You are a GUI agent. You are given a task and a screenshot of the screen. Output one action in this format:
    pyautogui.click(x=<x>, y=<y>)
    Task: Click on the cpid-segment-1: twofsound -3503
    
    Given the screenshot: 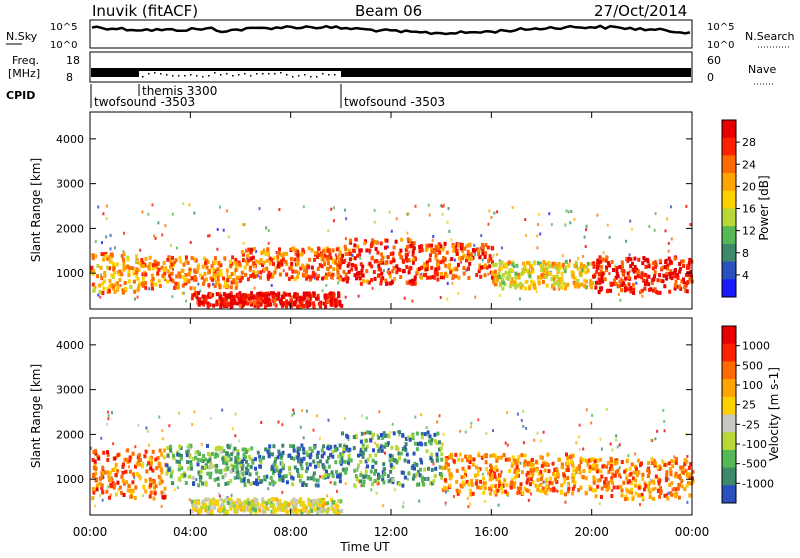 What is the action you would take?
    pyautogui.click(x=144, y=102)
    